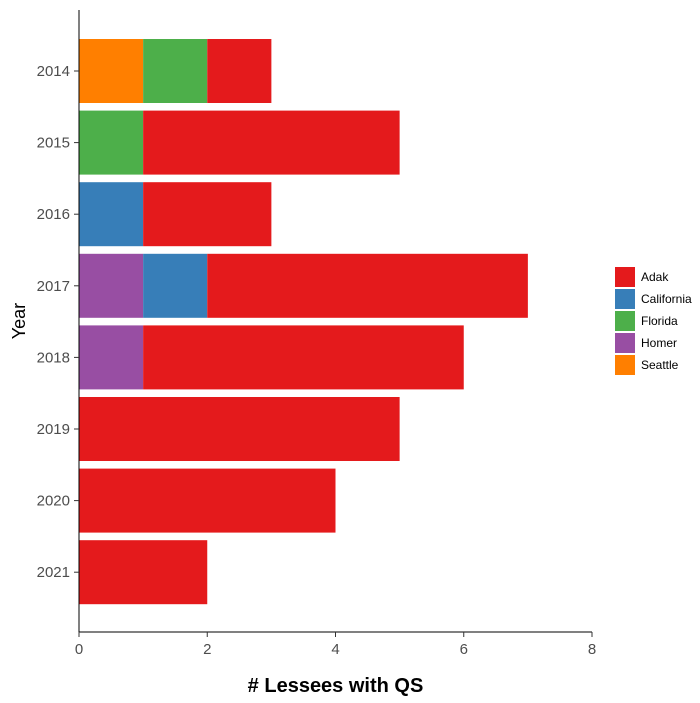 This screenshot has height=703, width=700. I want to click on y-tick-label: 2017, so click(53, 286).